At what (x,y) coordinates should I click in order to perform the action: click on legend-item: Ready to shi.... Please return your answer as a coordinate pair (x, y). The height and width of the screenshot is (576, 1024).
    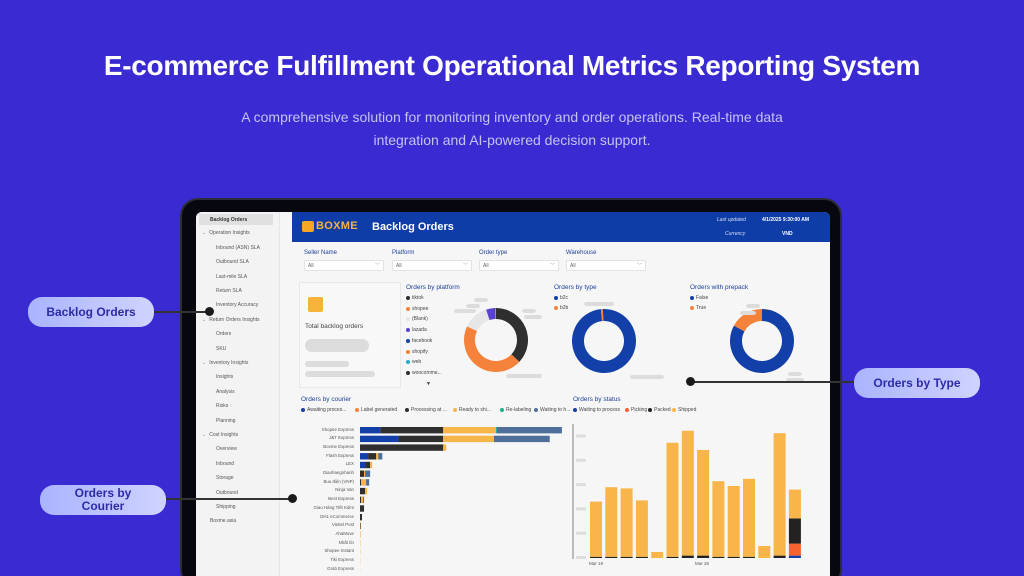
    Looking at the image, I should click on (472, 410).